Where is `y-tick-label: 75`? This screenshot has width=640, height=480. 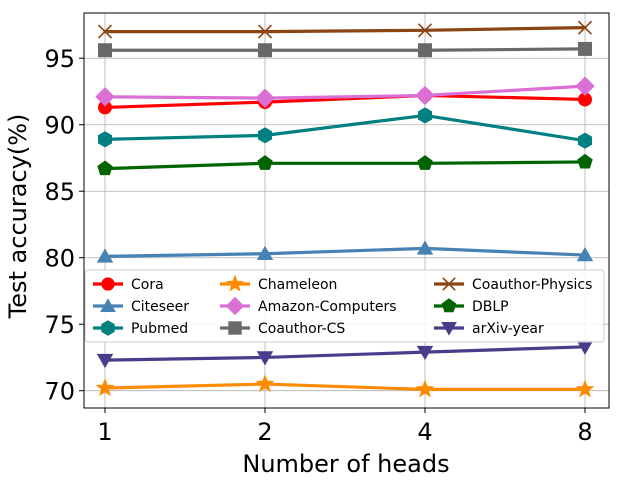
y-tick-label: 75 is located at coordinates (59, 325).